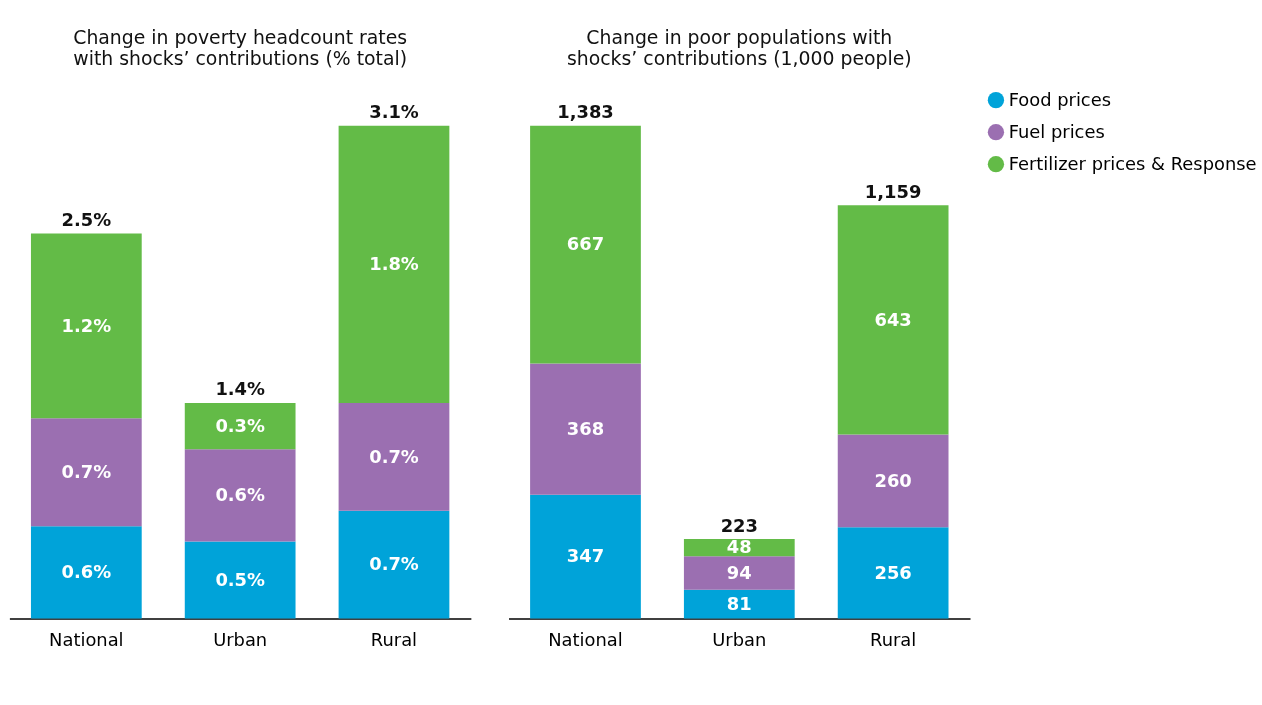  What do you see at coordinates (240, 48) in the screenshot?
I see `chart-title: Change in poverty headcount rates with shocks’ contributions (% total)` at bounding box center [240, 48].